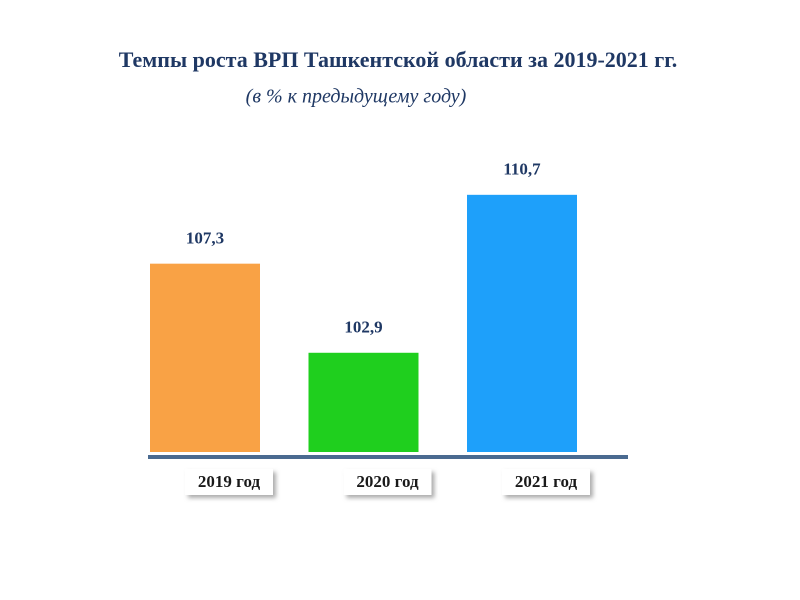 This screenshot has height=600, width=800. I want to click on x-tick-label: 2019 год, so click(229, 481).